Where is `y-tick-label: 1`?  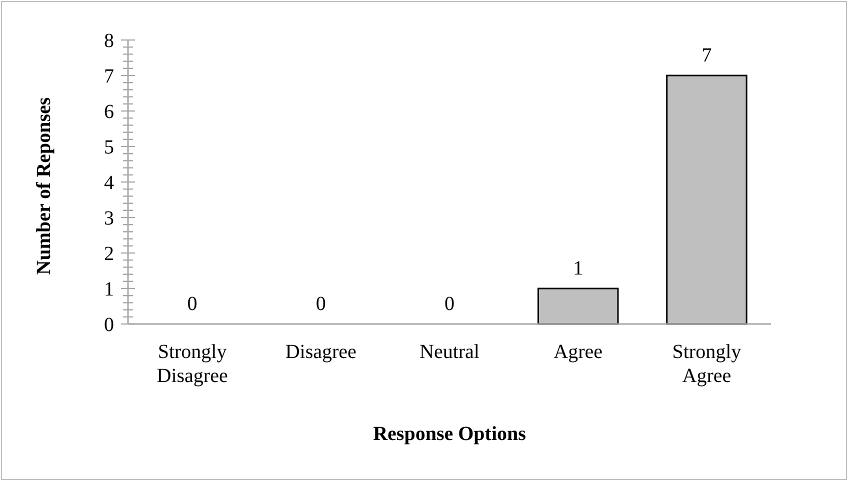
y-tick-label: 1 is located at coordinates (109, 289).